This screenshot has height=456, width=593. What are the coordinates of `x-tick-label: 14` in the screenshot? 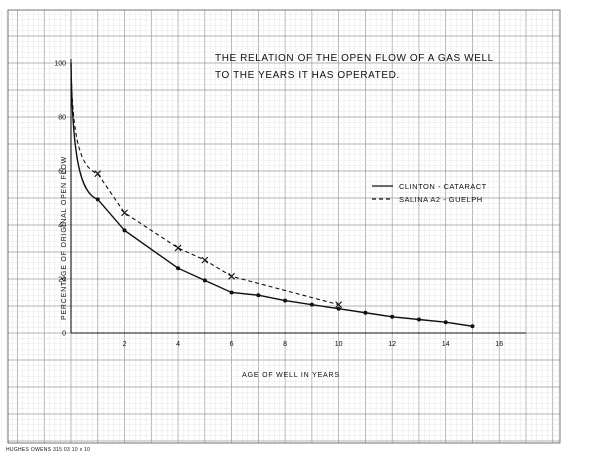 It's located at (446, 344).